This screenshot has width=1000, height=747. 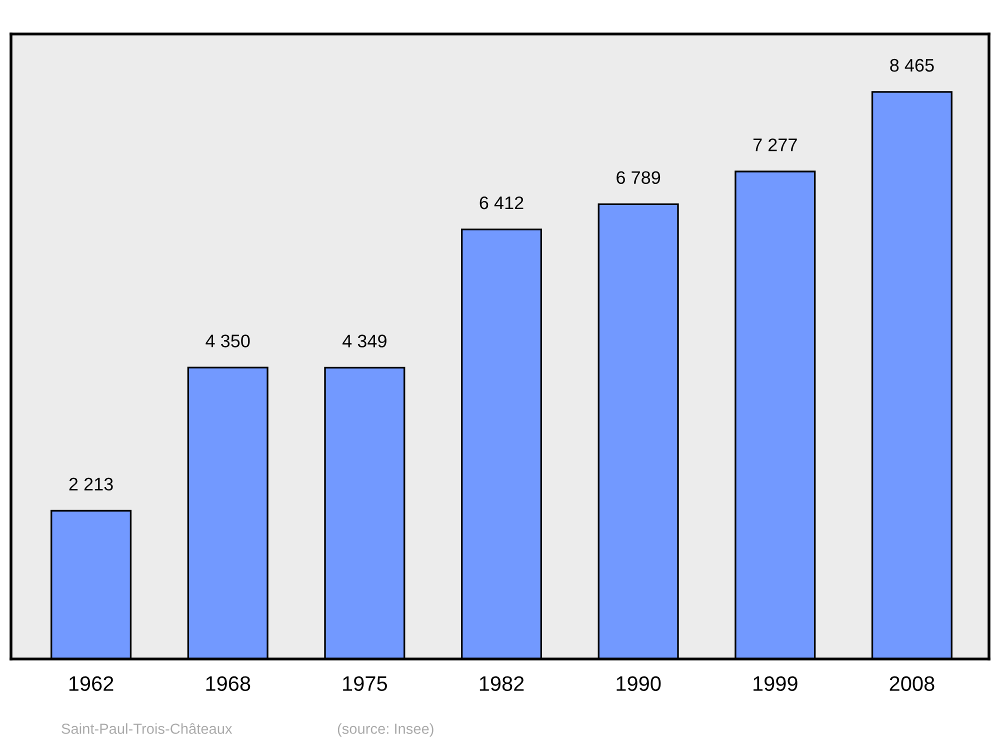 What do you see at coordinates (775, 145) in the screenshot?
I see `data-label: 7 277` at bounding box center [775, 145].